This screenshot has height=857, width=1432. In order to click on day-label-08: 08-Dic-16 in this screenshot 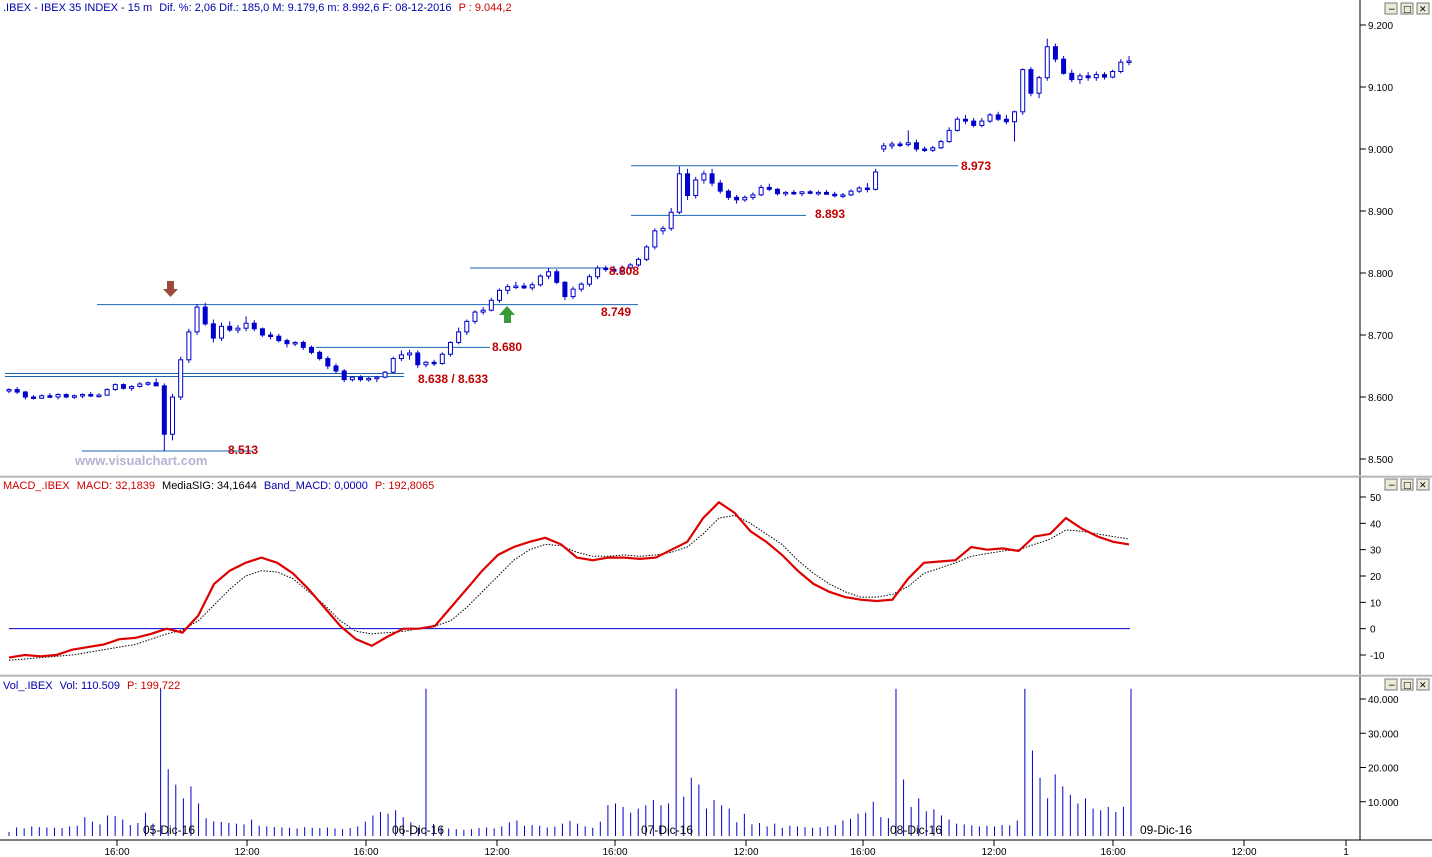, I will do `click(916, 830)`.